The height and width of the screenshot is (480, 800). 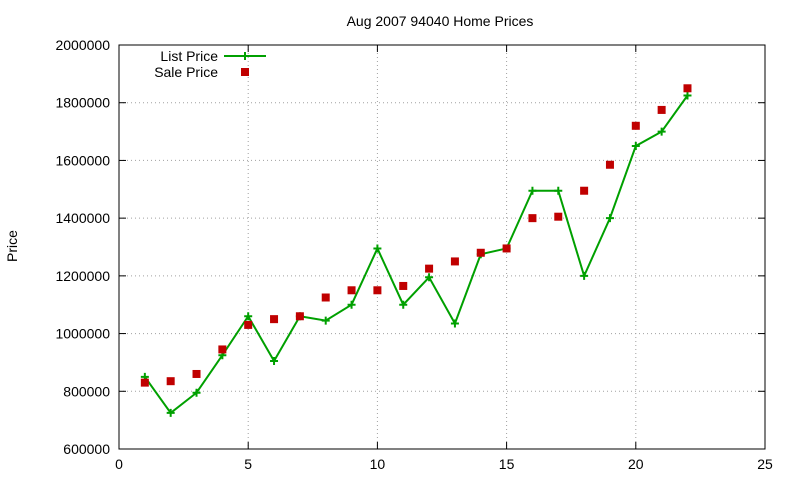 What do you see at coordinates (189, 56) in the screenshot?
I see `legend-label: List Price` at bounding box center [189, 56].